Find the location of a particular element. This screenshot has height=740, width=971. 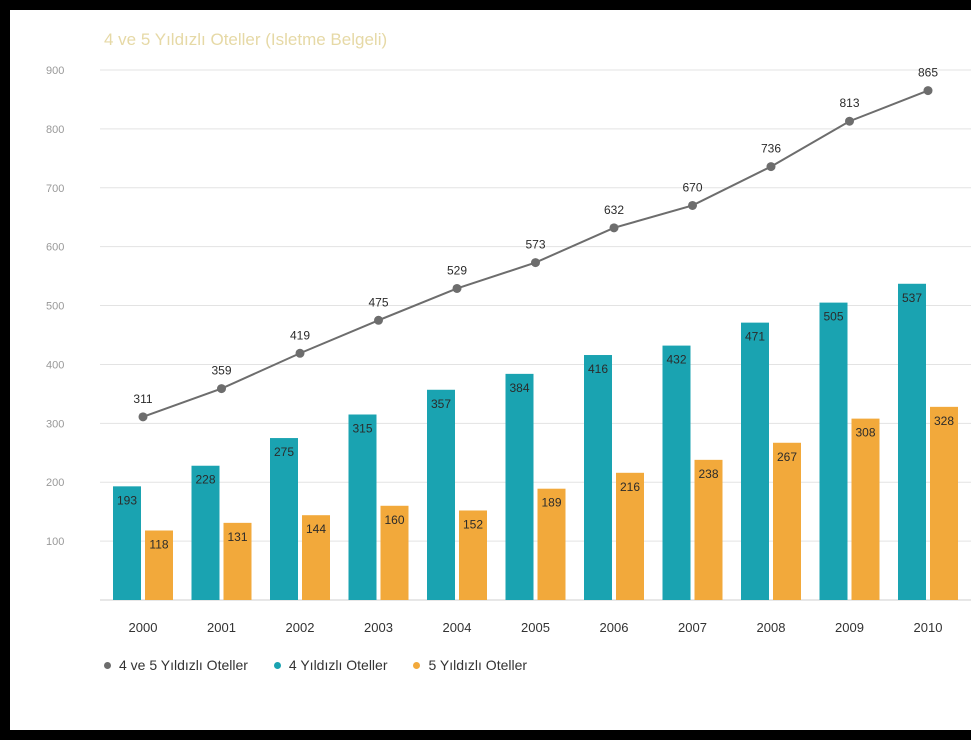

bar-4-star-label: 275 is located at coordinates (284, 452).